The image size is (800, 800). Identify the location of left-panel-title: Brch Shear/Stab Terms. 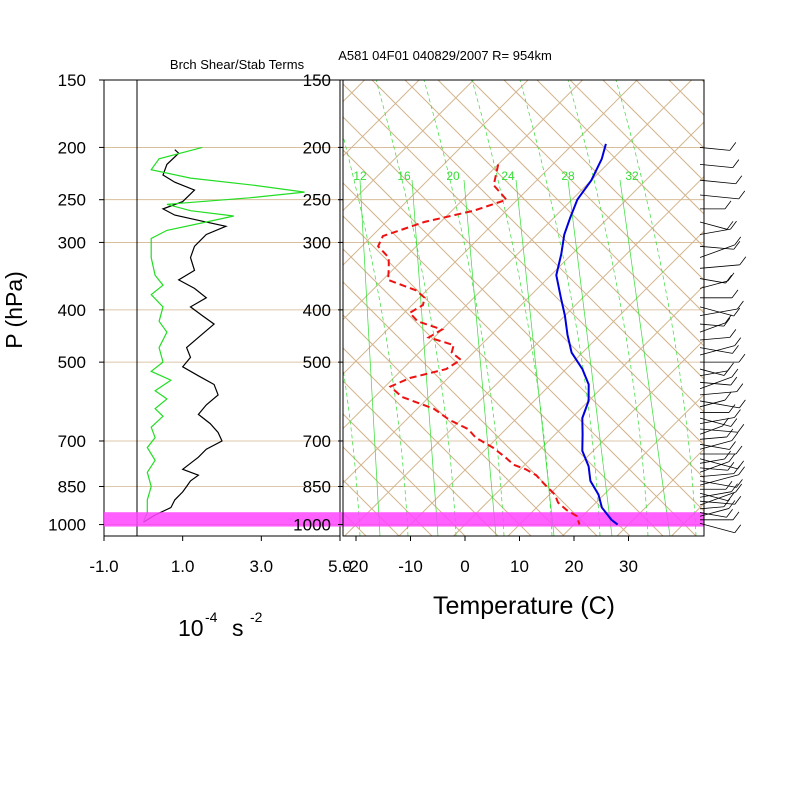
(237, 64).